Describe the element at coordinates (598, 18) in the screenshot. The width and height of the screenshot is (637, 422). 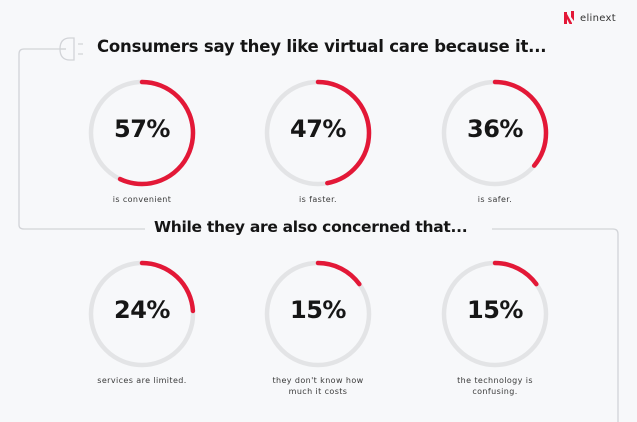
I see `brand-name: elinext` at that location.